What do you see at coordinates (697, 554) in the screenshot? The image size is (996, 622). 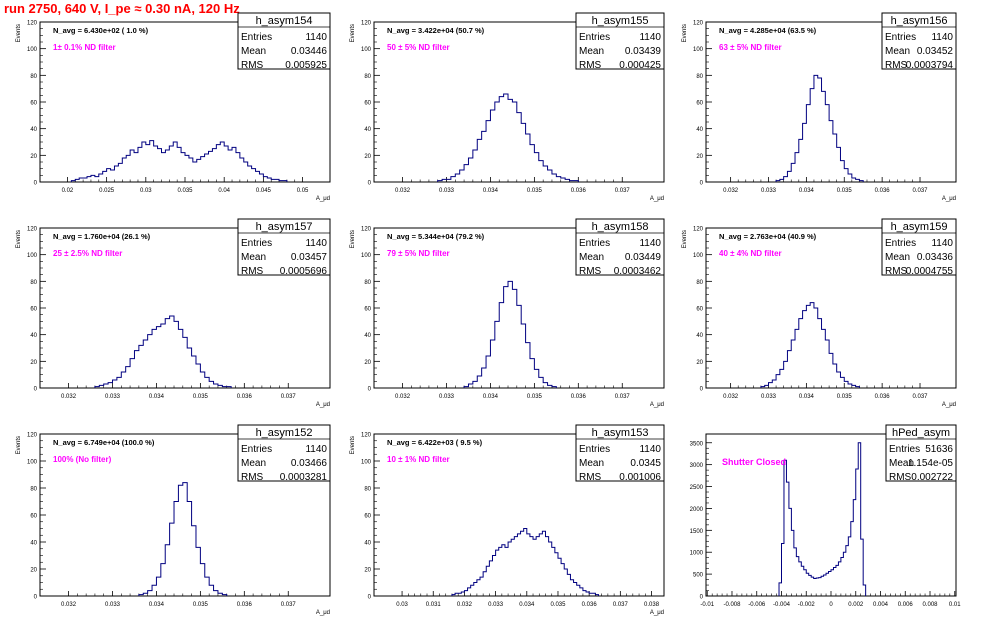 I see `y-tick-label: 1000` at bounding box center [697, 554].